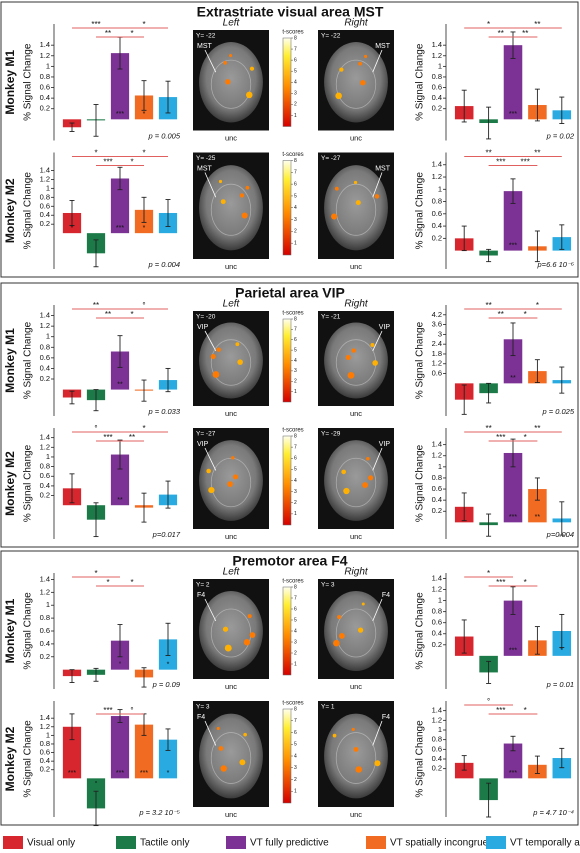  I want to click on region-label: MST, so click(205, 168).